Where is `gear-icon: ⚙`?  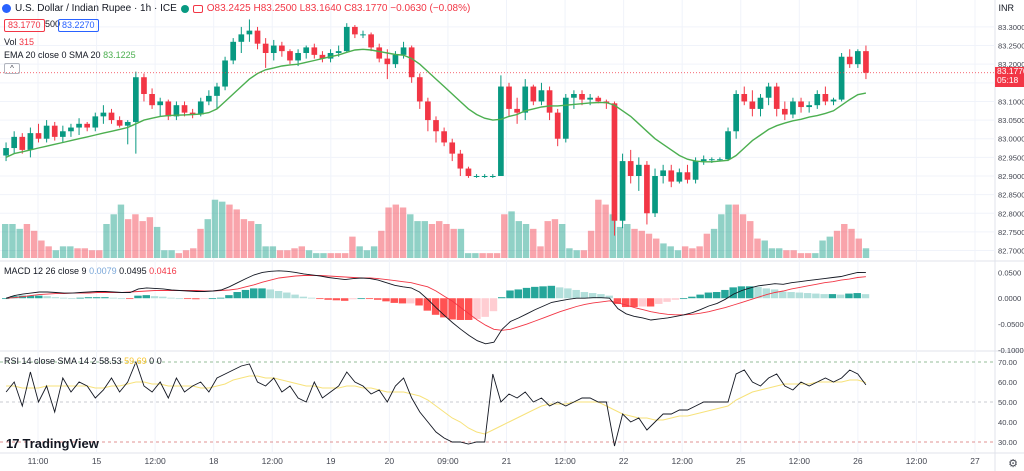
gear-icon: ⚙ is located at coordinates (1013, 464).